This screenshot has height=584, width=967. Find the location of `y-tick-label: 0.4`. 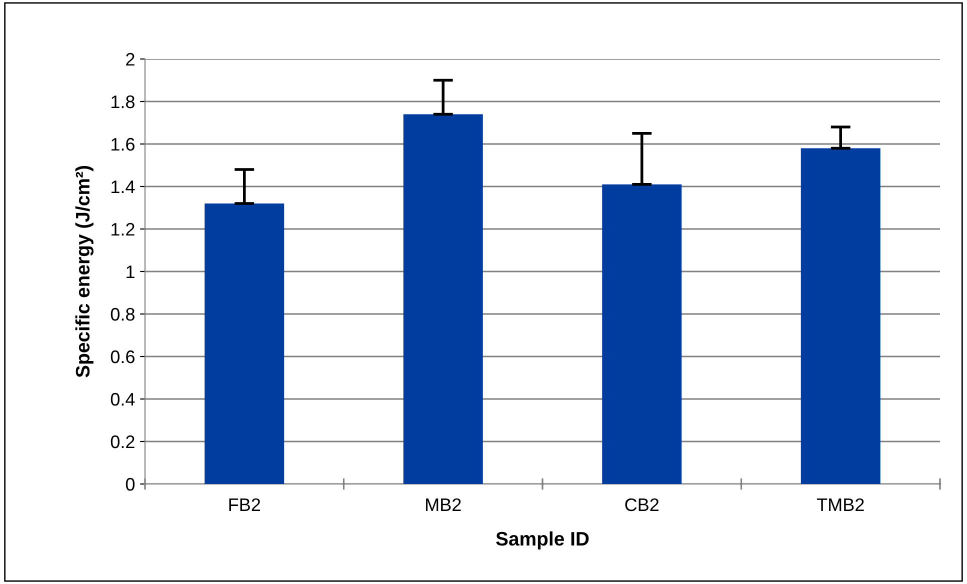

y-tick-label: 0.4 is located at coordinates (122, 399).